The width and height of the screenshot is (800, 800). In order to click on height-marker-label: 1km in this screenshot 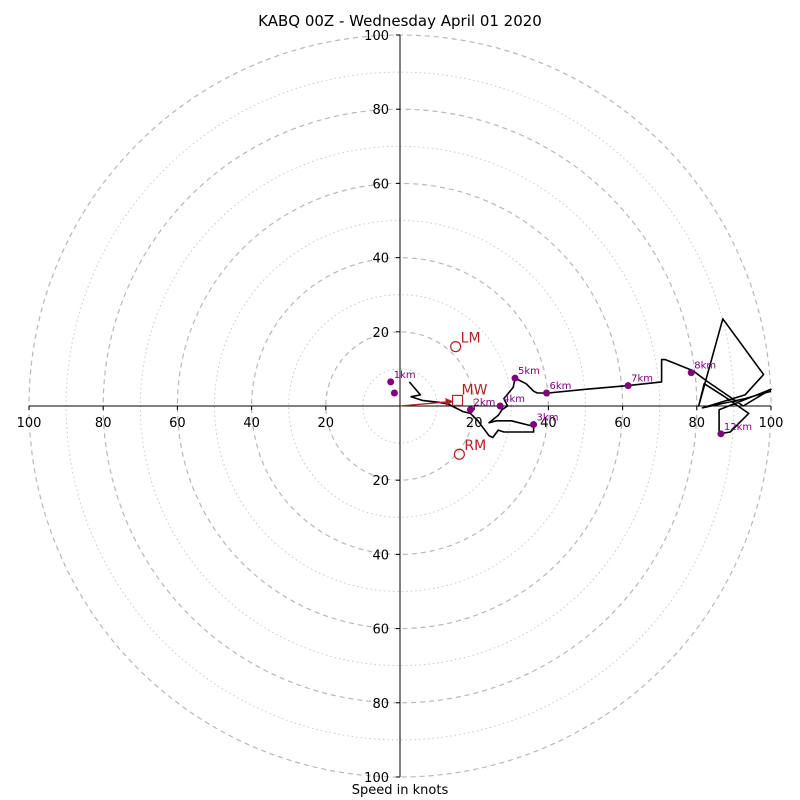, I will do `click(405, 375)`.